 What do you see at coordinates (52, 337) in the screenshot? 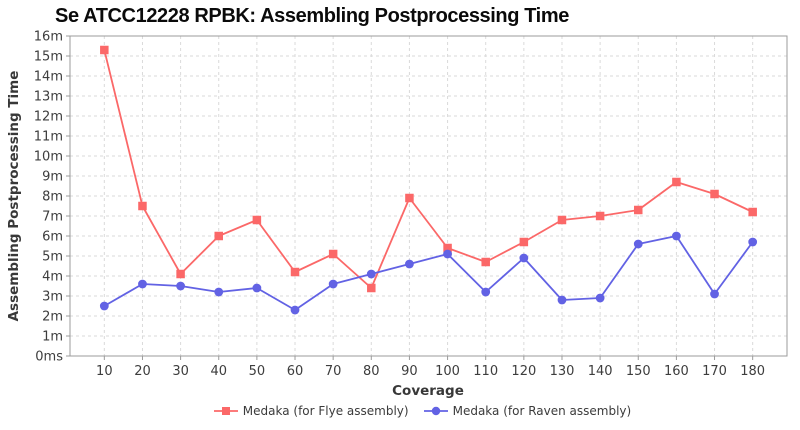
I see `y-tick-label: 1m` at bounding box center [52, 337].